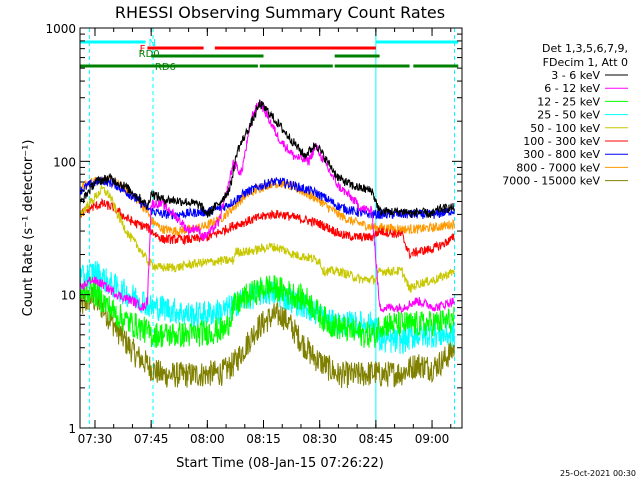  I want to click on legend-label: 3 - 6 keV, so click(575, 75).